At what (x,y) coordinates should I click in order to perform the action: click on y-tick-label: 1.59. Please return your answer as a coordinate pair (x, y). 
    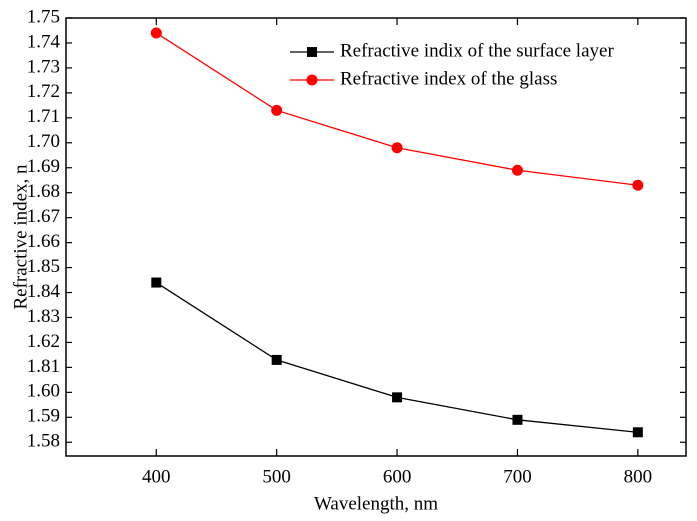
    Looking at the image, I should click on (43, 416).